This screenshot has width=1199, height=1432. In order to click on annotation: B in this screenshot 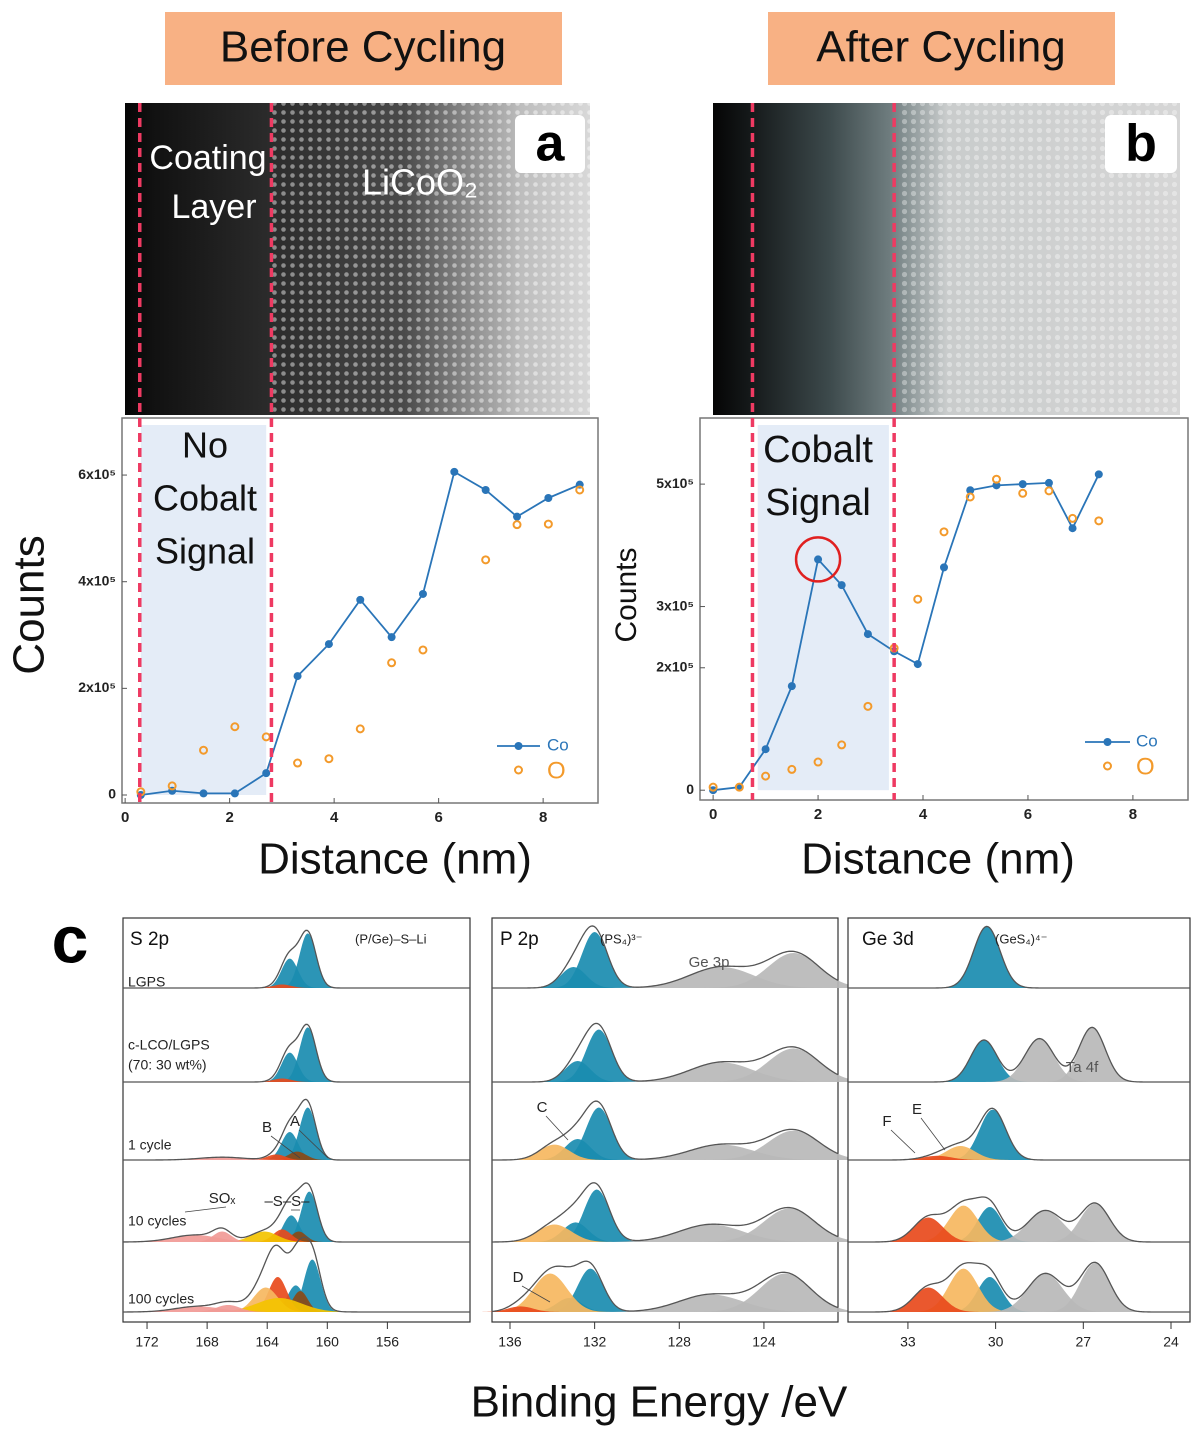, I will do `click(267, 1127)`.